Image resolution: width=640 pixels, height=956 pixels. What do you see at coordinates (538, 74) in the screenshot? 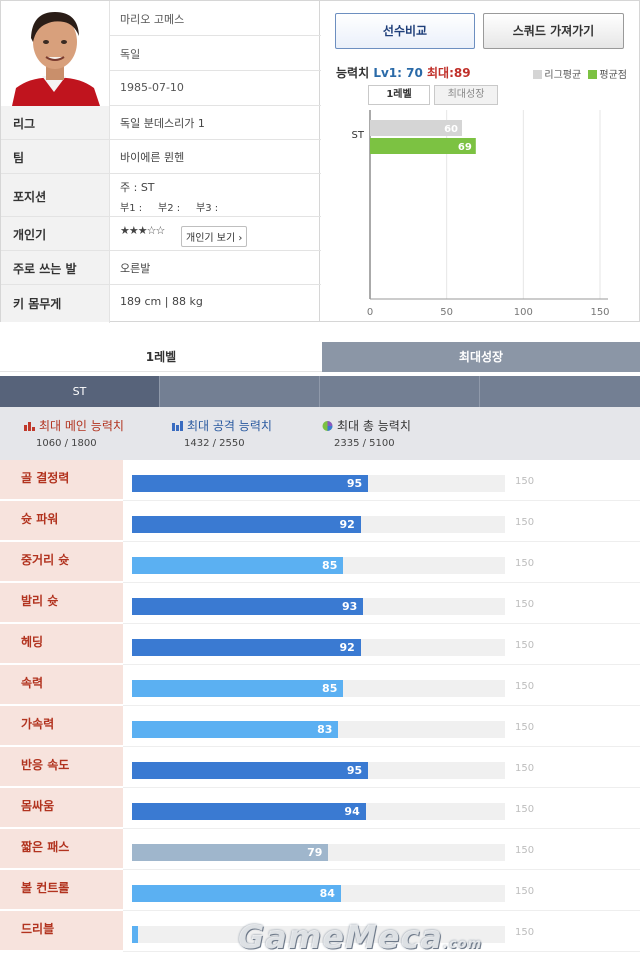
I see `legend-league-swatch` at bounding box center [538, 74].